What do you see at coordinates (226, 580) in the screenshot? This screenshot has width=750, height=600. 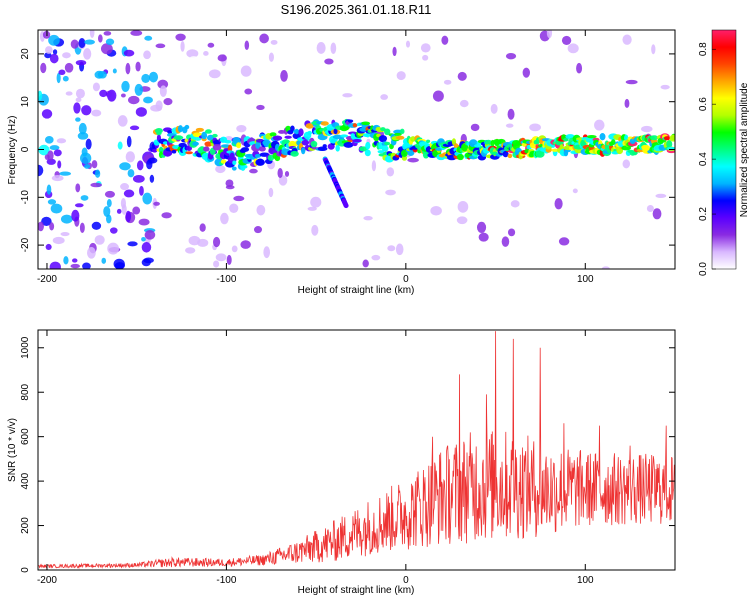 I see `snr-x-tick-label: -100` at bounding box center [226, 580].